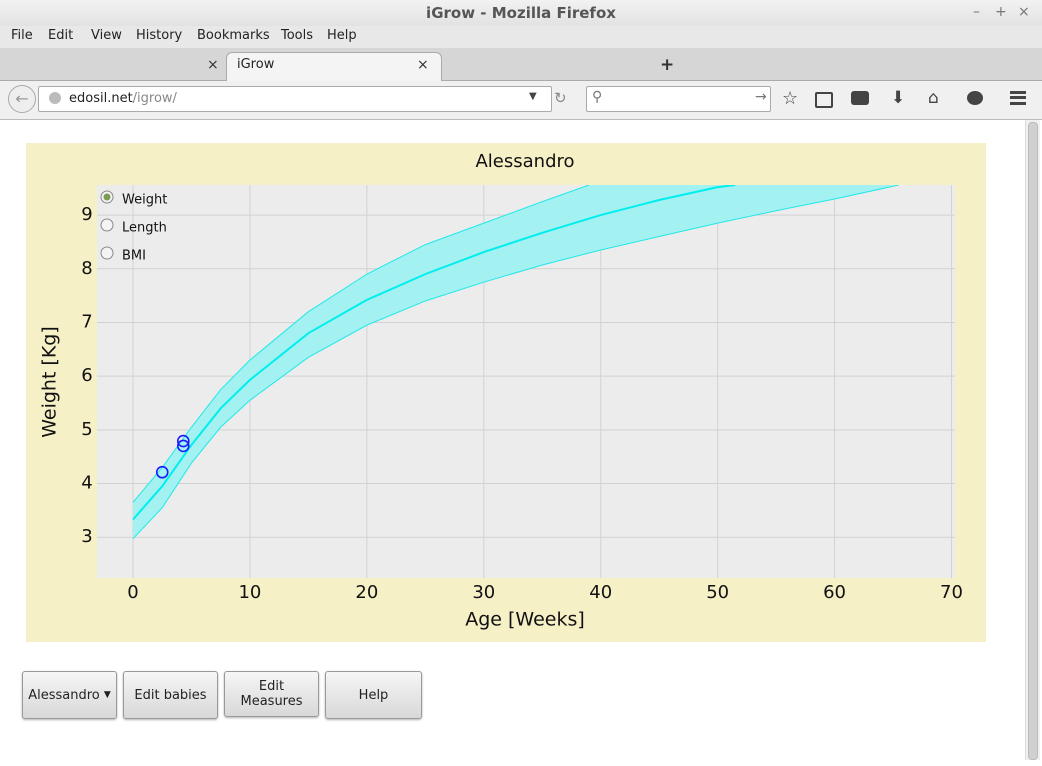  I want to click on tab, so click(334, 66).